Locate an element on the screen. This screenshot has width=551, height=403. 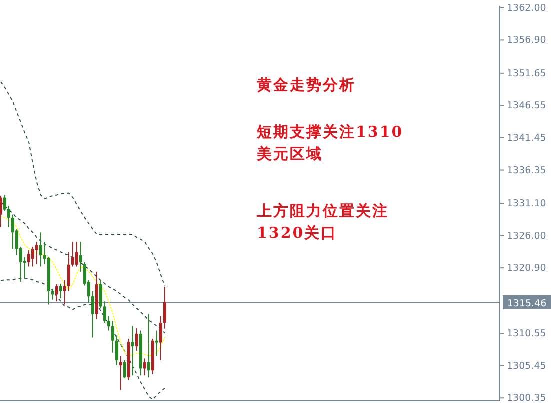
y-tick-label: 1310.55 is located at coordinates (526, 334).